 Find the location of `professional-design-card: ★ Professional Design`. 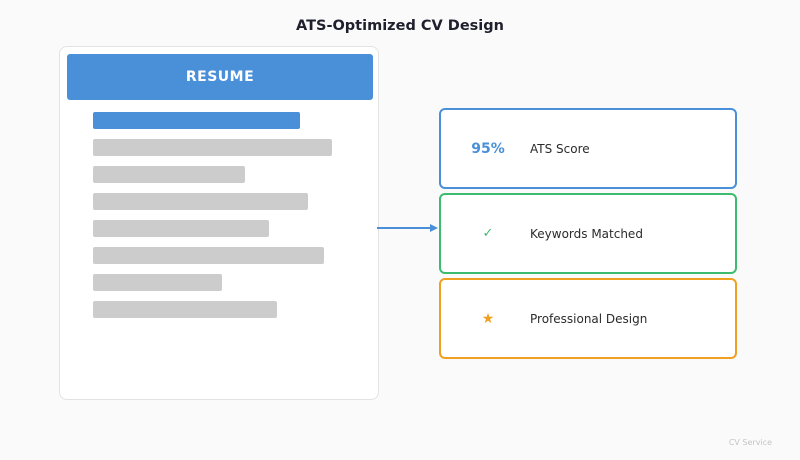

professional-design-card: ★ Professional Design is located at coordinates (588, 318).